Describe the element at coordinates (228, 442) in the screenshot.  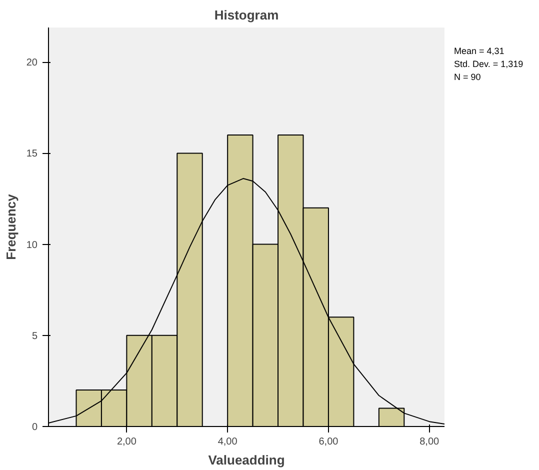
I see `x-tick-label: 4,00` at that location.